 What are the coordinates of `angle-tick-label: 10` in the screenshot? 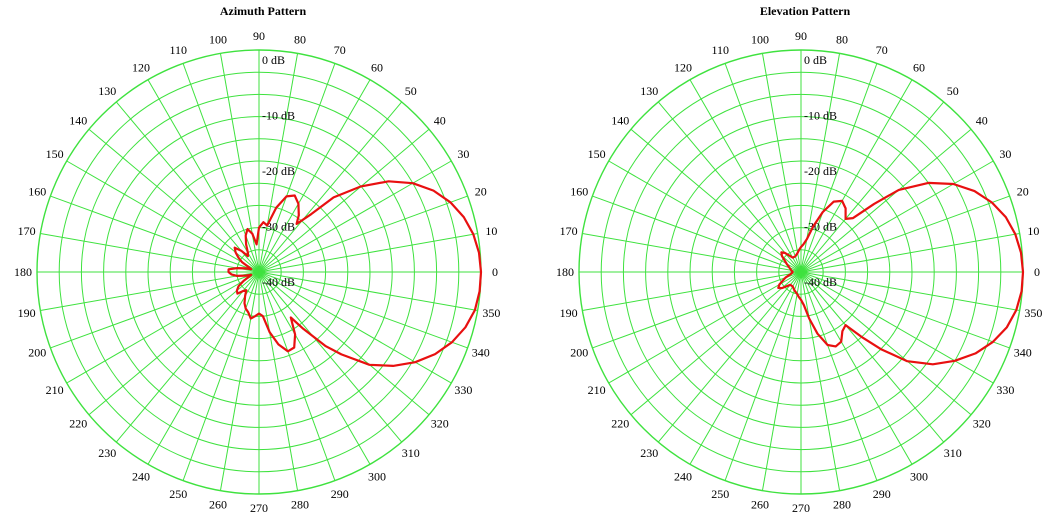 It's located at (491, 231).